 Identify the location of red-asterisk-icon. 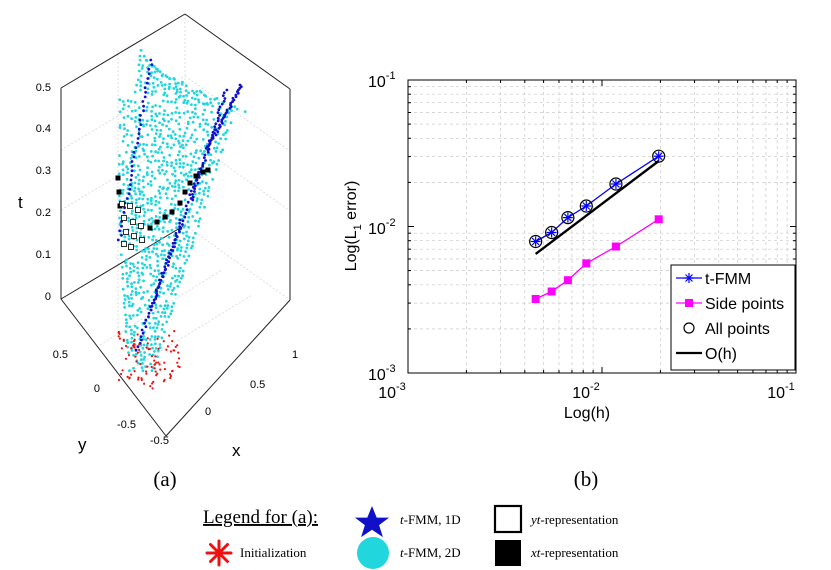
(219, 553).